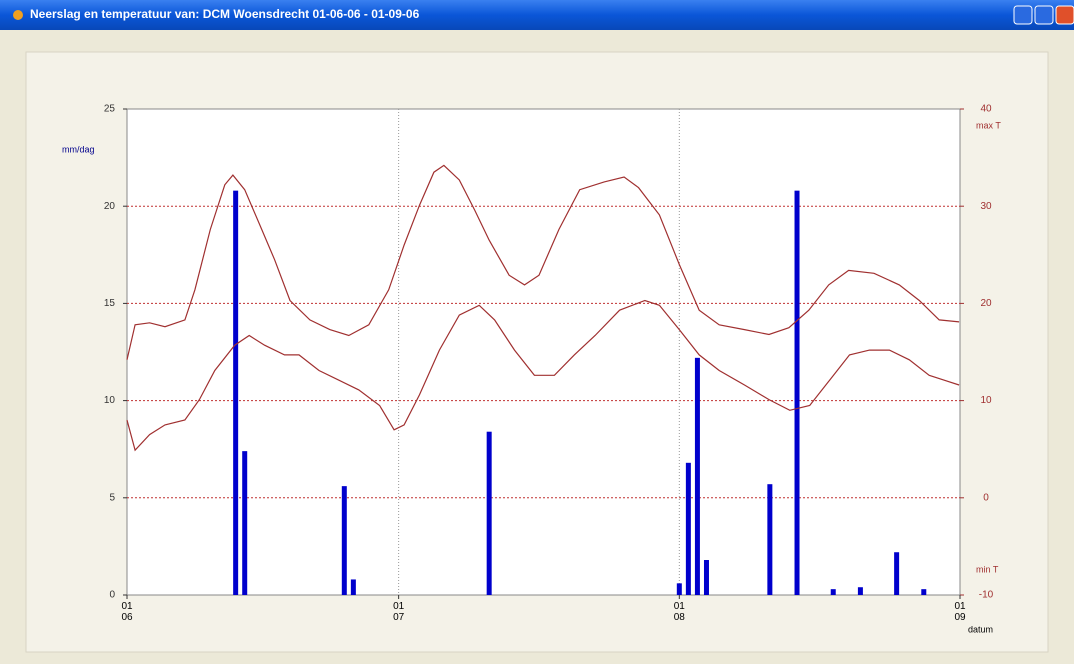  I want to click on x-axis-label: datum, so click(980, 629).